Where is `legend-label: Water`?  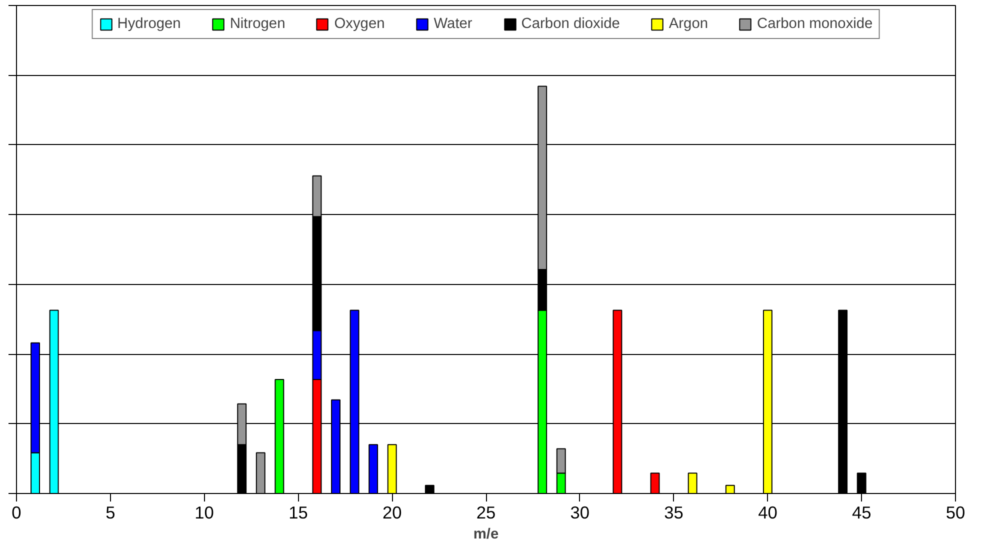 legend-label: Water is located at coordinates (453, 24).